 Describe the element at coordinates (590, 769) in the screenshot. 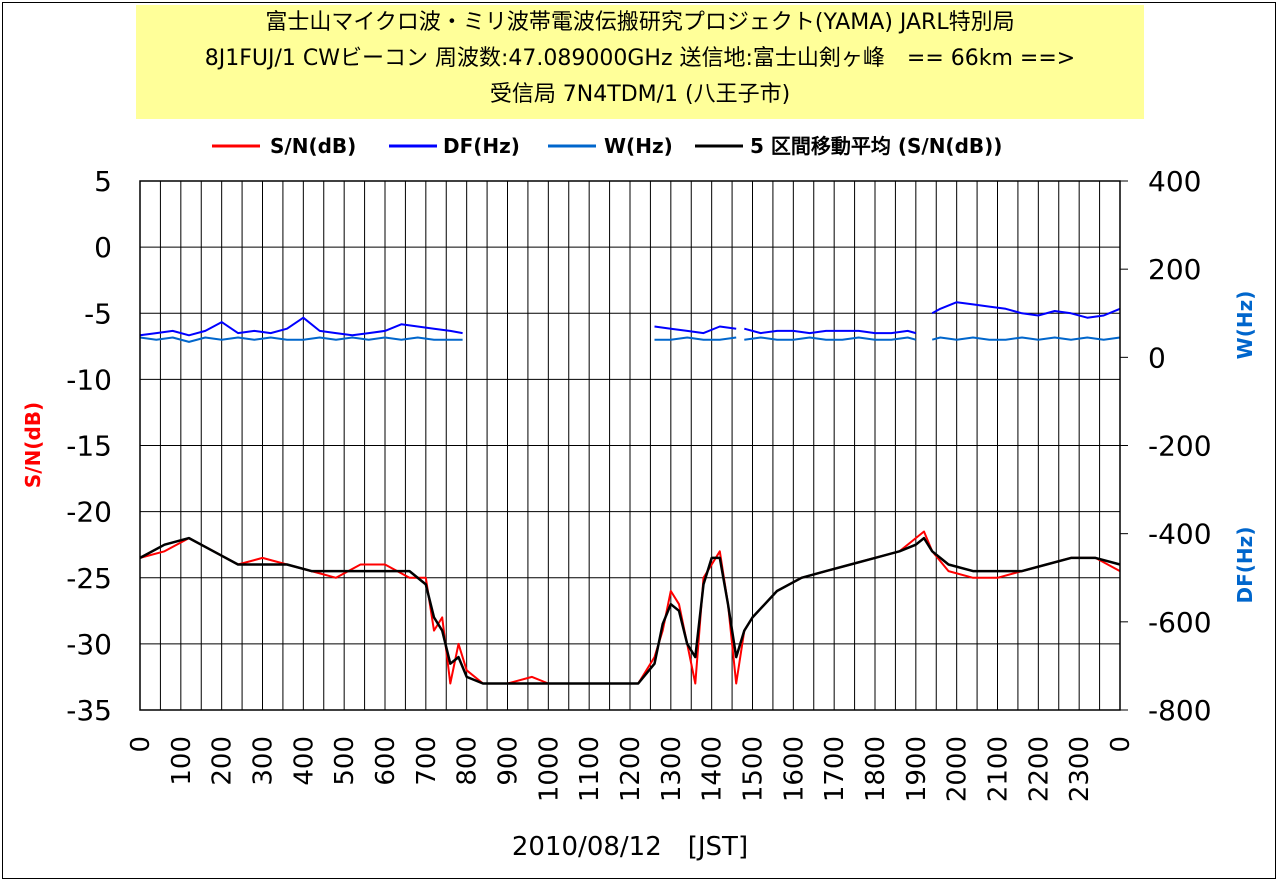

I see `x-tick-label: 1100` at that location.